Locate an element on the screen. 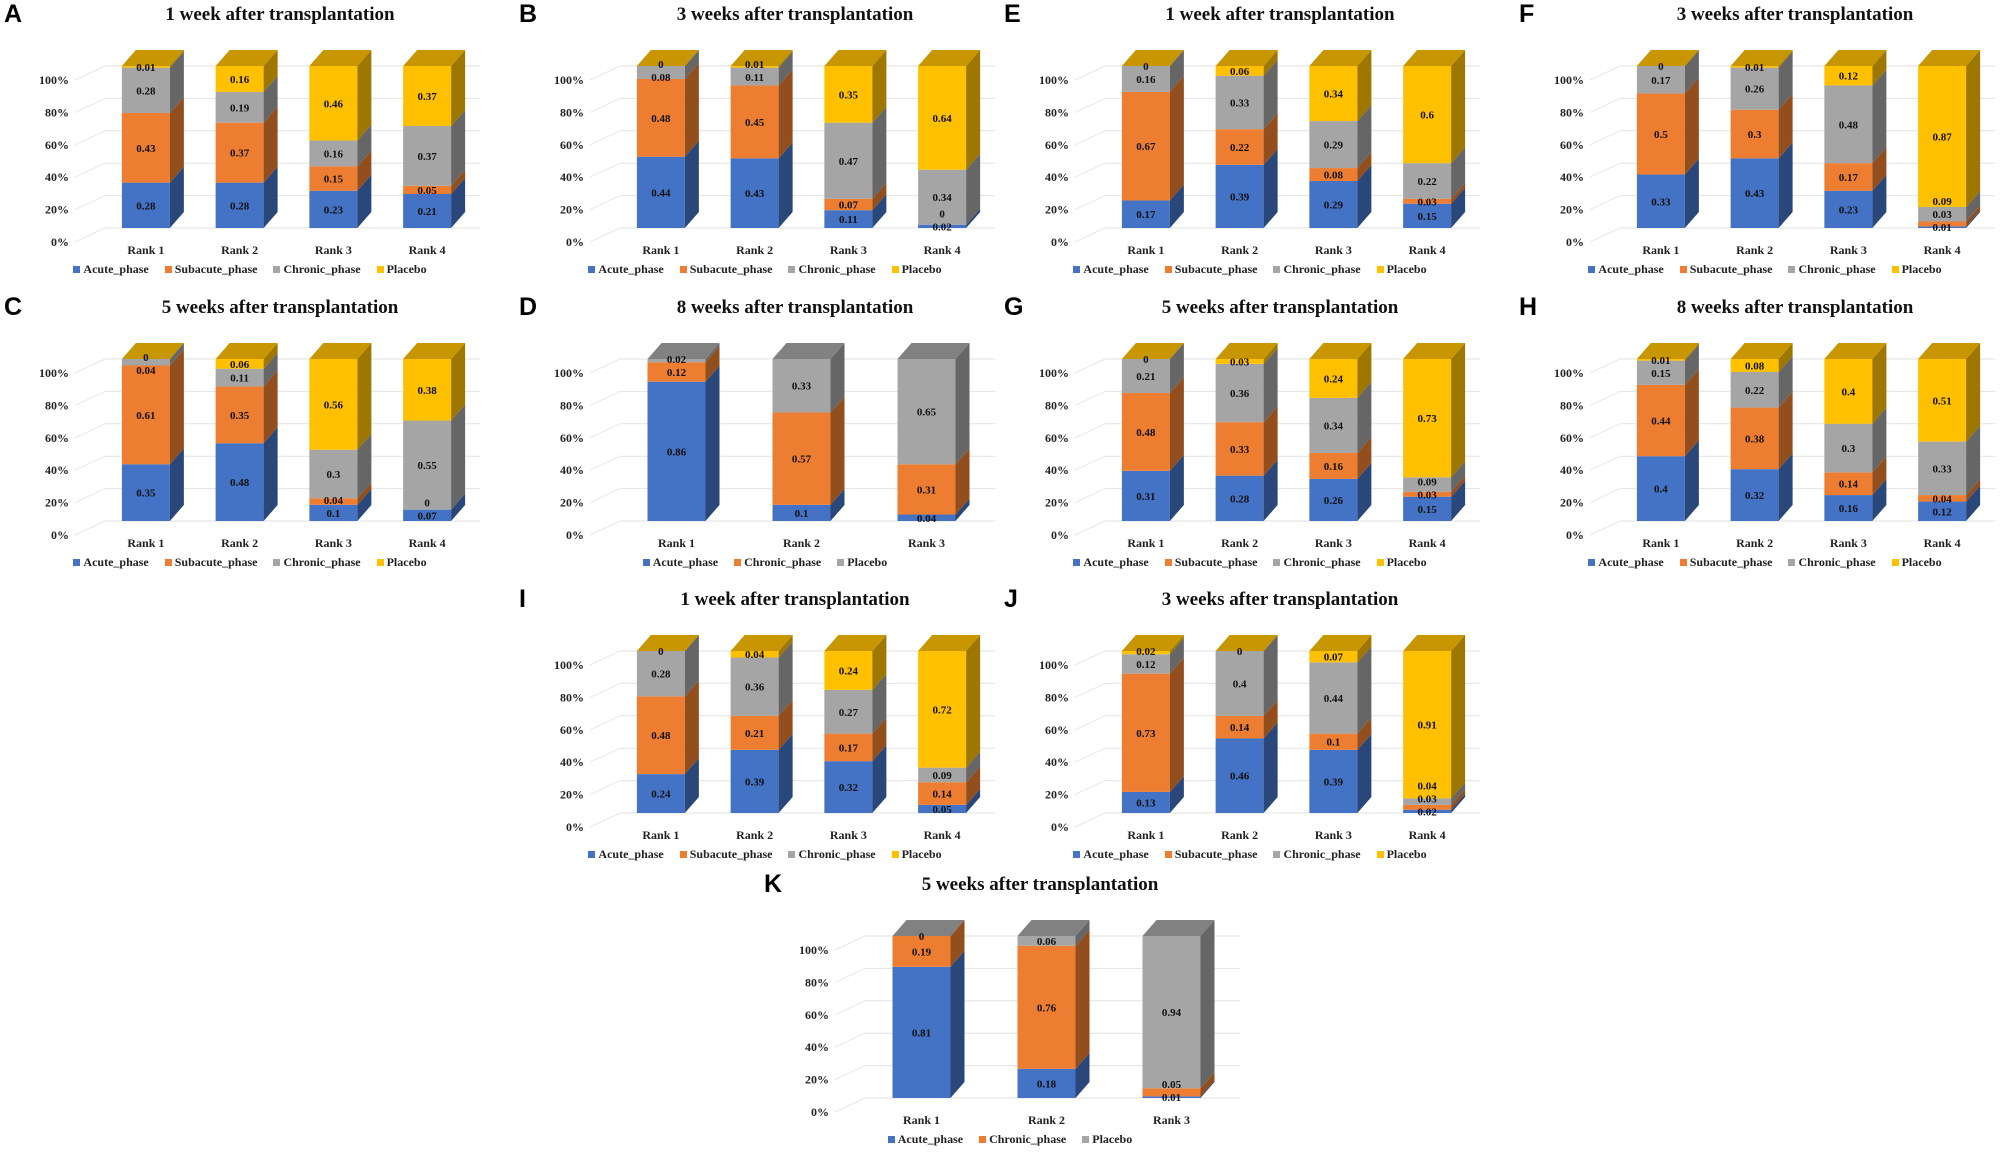  data-label: 0.19 is located at coordinates (922, 952).